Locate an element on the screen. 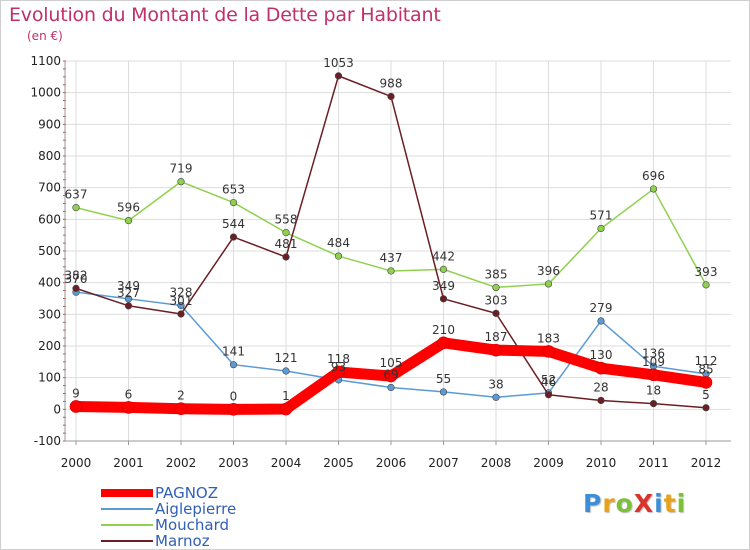 This screenshot has width=750, height=550. legend-item-pagnoz: PAGNOZ is located at coordinates (168, 493).